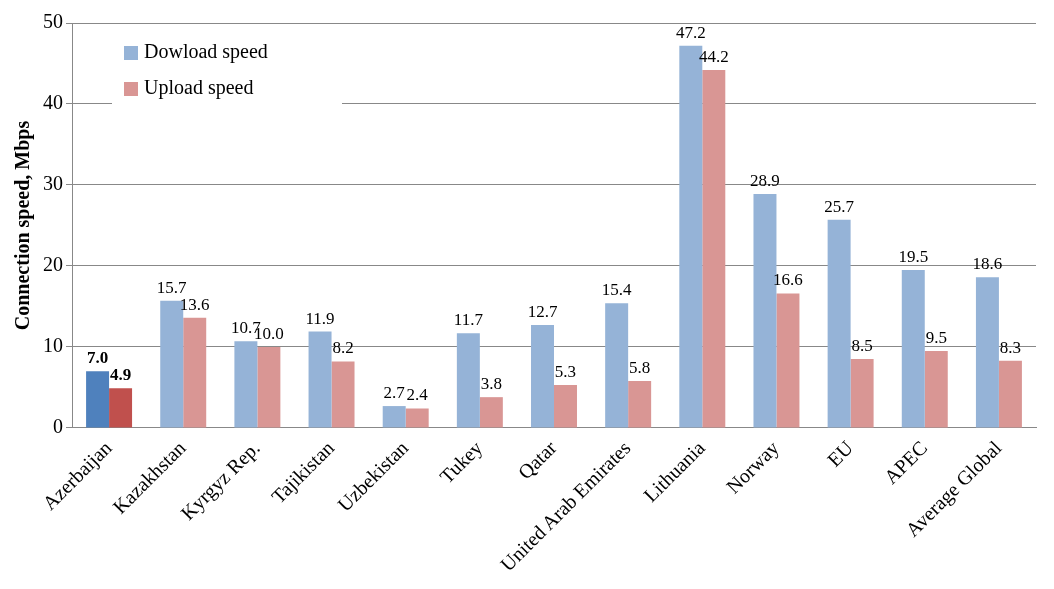 Image resolution: width=1054 pixels, height=589 pixels. Describe the element at coordinates (690, 32) in the screenshot. I see `data-label: 47.2` at that location.